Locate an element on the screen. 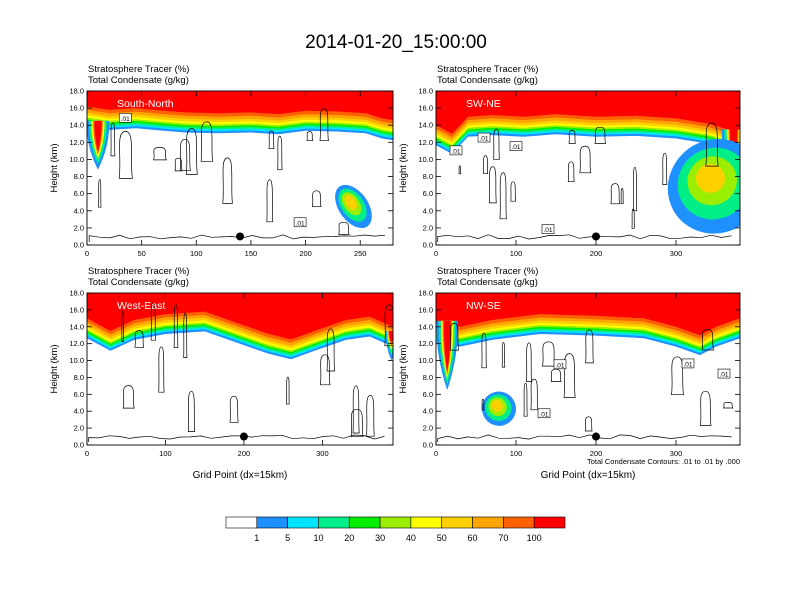  x-axis-label: Grid Point (dx=15km) is located at coordinates (588, 475).